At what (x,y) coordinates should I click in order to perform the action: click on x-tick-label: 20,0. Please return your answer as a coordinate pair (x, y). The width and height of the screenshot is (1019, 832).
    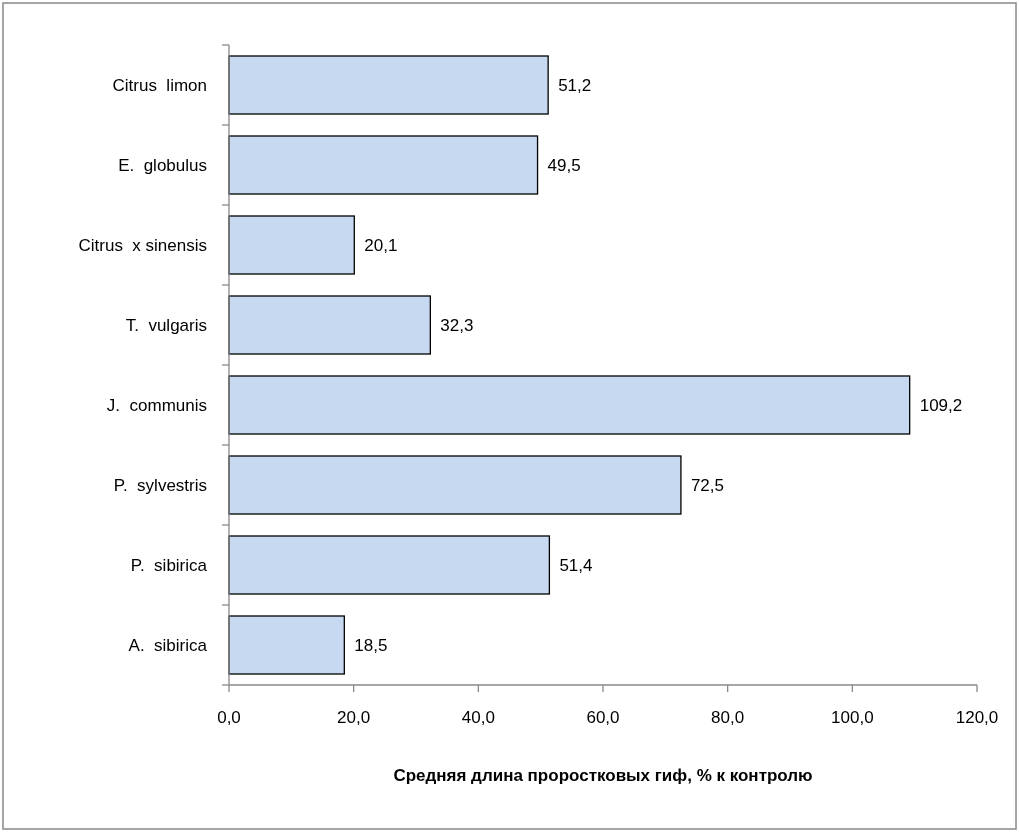
    Looking at the image, I should click on (354, 717).